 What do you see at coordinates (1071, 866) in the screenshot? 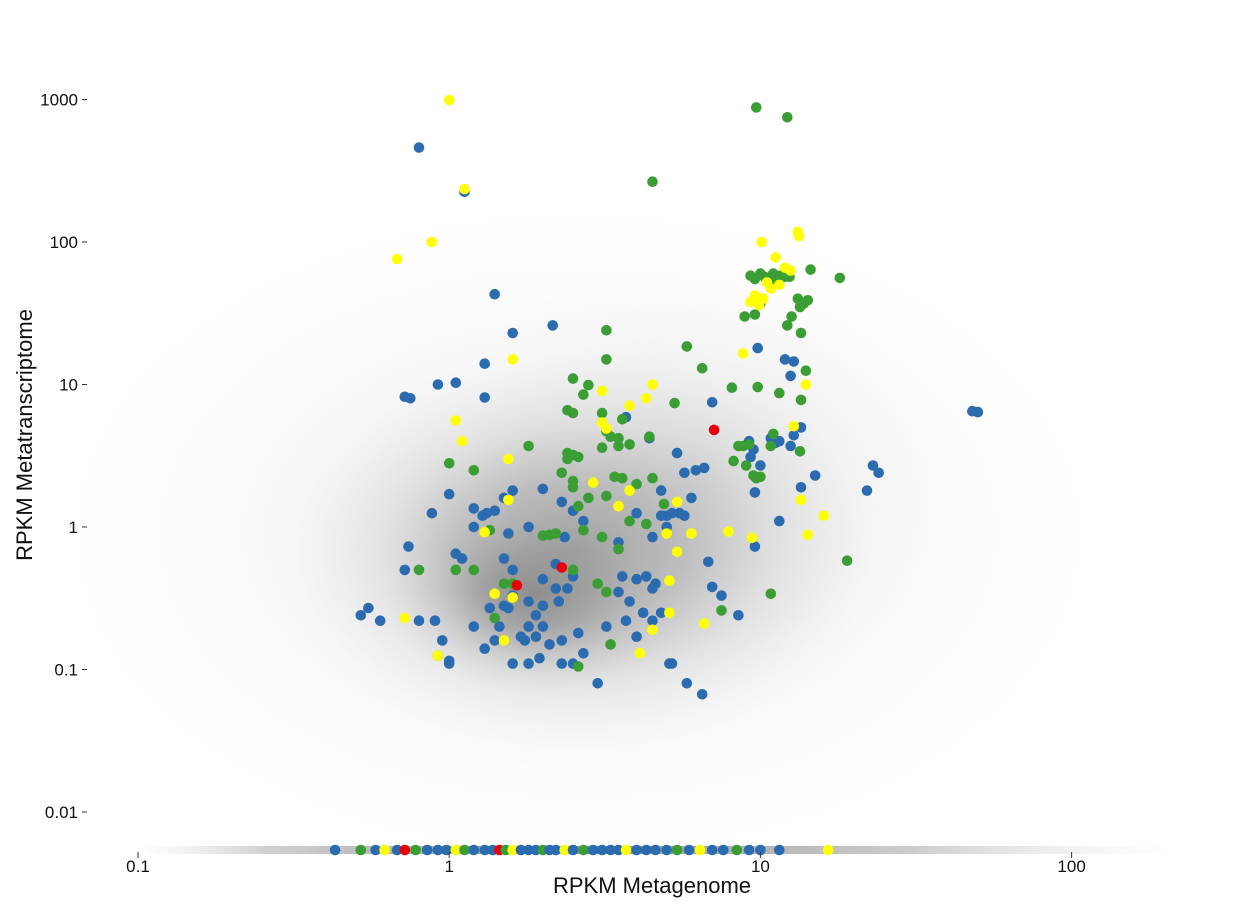
I see `x-tick-label-3: 100` at bounding box center [1071, 866].